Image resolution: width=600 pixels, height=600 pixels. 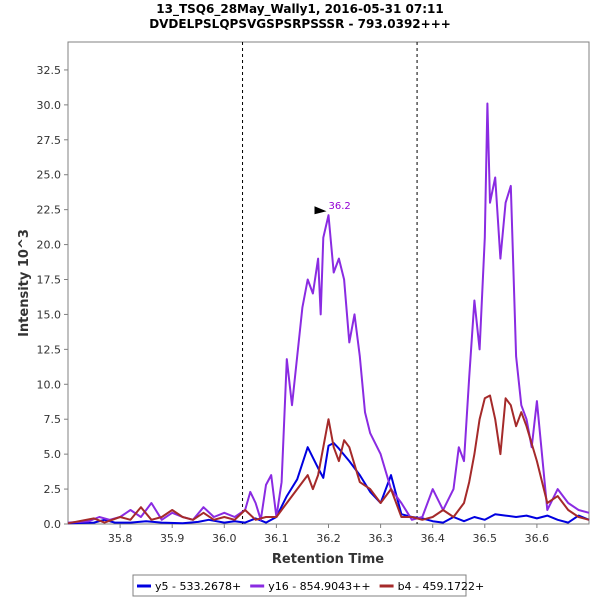 I want to click on legend-box, so click(x=299, y=585).